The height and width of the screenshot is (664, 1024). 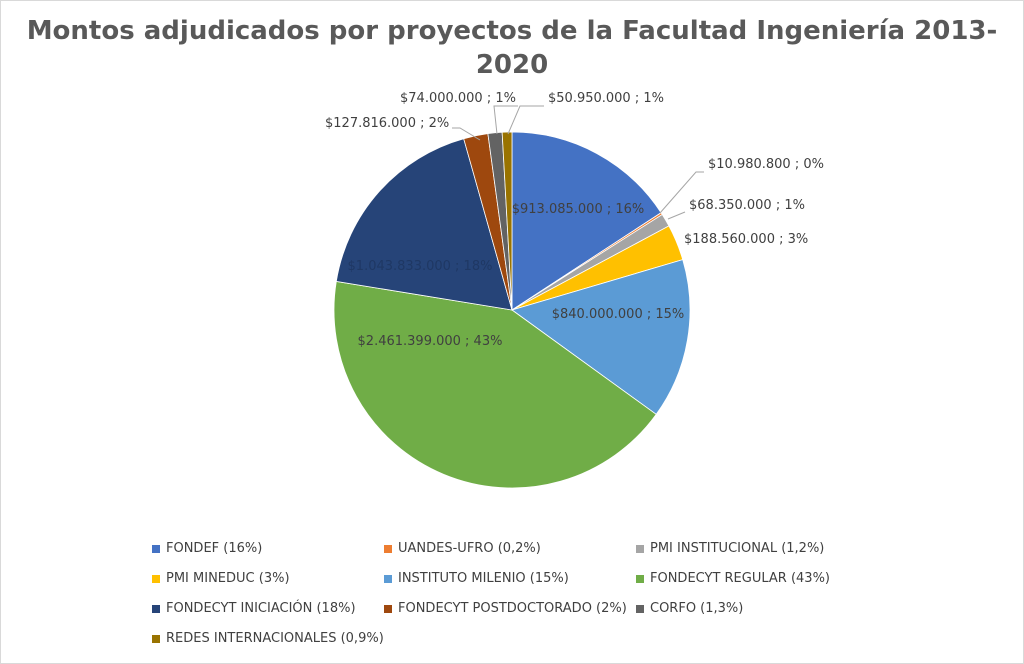 I want to click on data-label: $1.043.833.000 ; 18%, so click(x=420, y=266).